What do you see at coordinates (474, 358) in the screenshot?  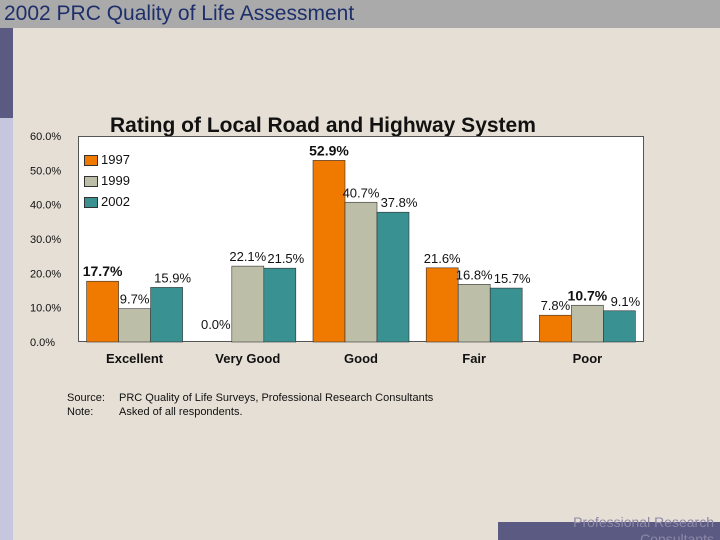 I see `category-label: Fair` at bounding box center [474, 358].